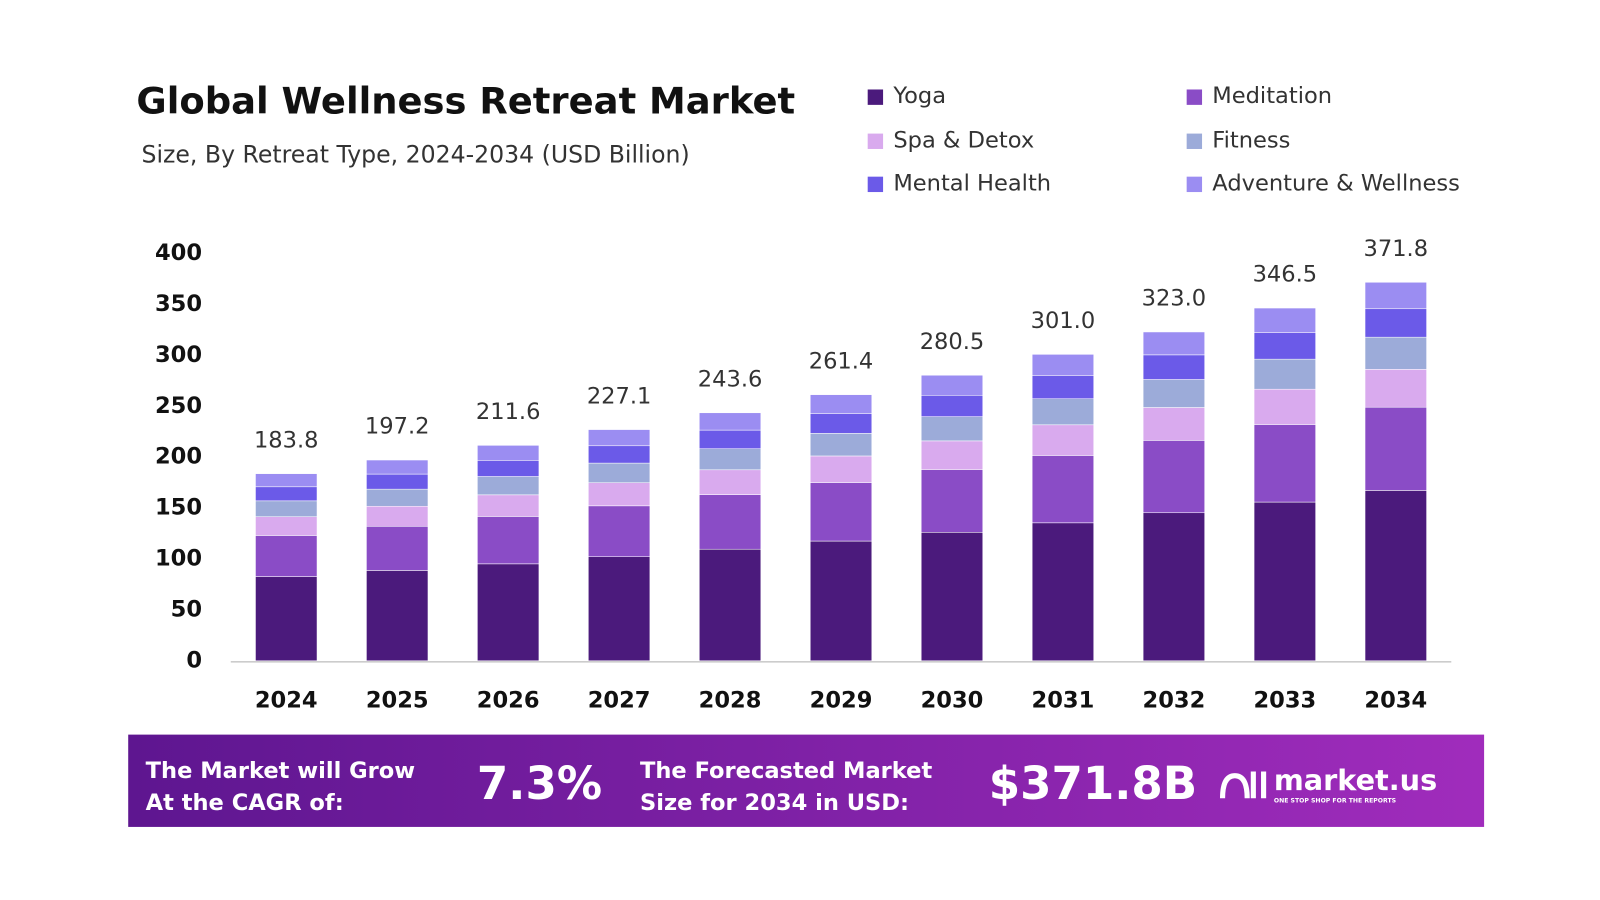 This screenshot has height=900, width=1600. Describe the element at coordinates (245, 803) in the screenshot. I see `footer-text: At the CAGR of:` at that location.